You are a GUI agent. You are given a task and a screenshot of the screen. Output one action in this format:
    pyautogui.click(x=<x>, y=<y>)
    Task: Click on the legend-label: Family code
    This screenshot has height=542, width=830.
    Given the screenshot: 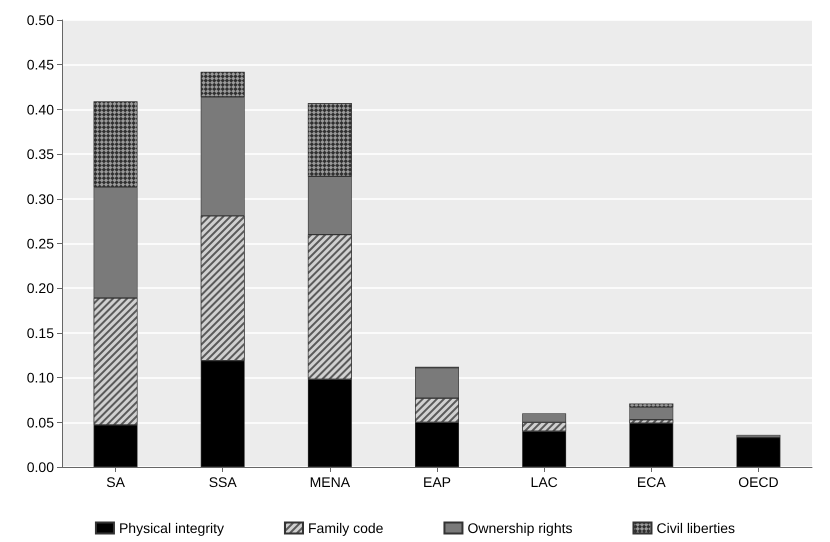 What is the action you would take?
    pyautogui.click(x=346, y=528)
    